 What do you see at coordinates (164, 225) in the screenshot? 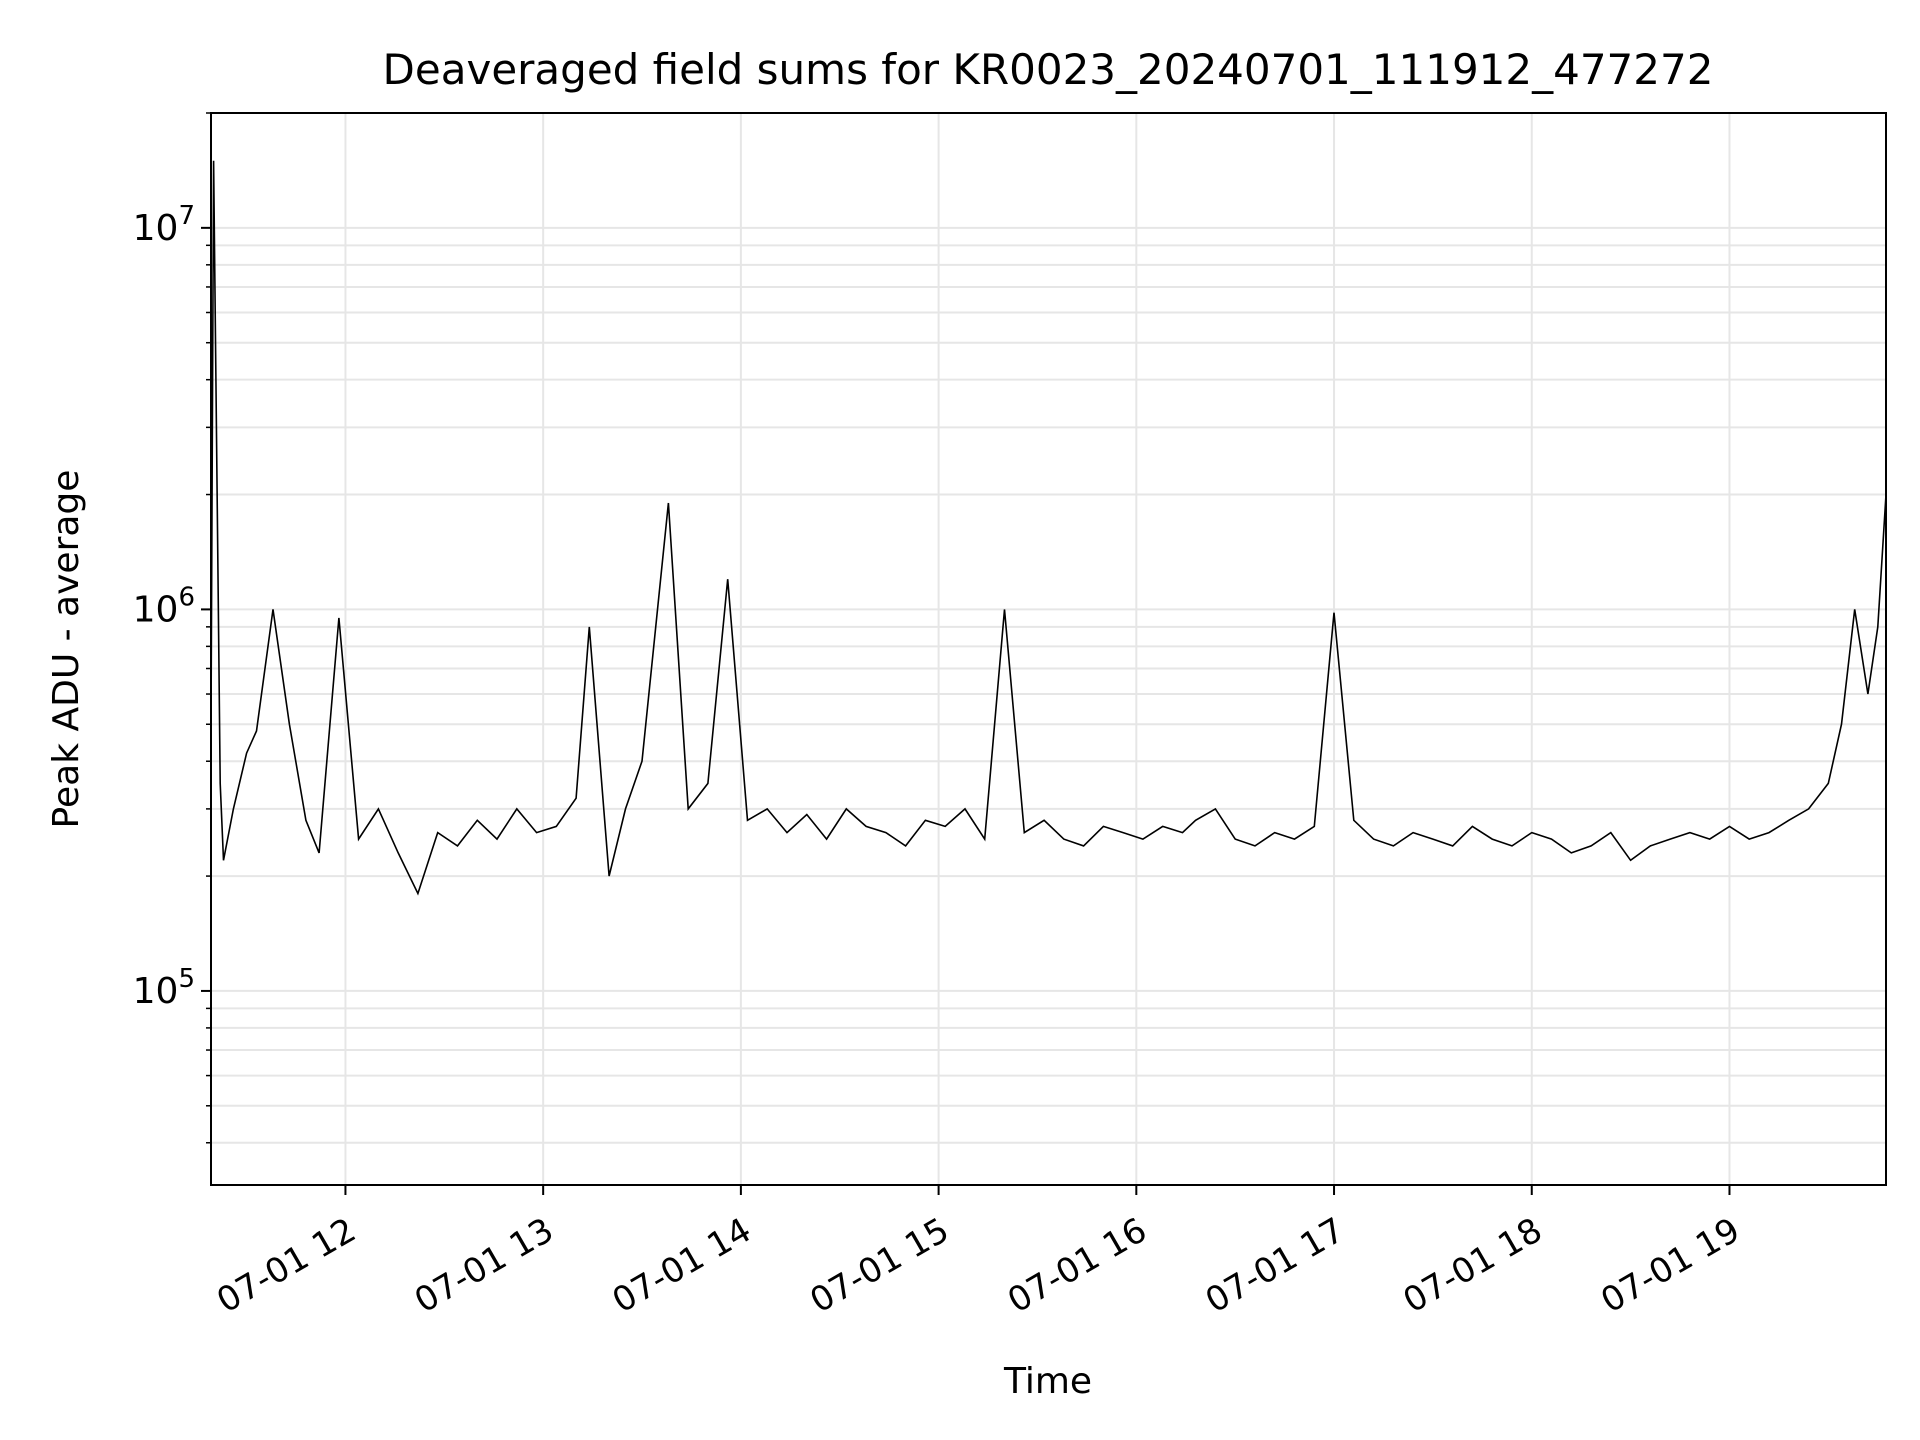
I see `y-tick-label: 10⁷` at bounding box center [164, 225].